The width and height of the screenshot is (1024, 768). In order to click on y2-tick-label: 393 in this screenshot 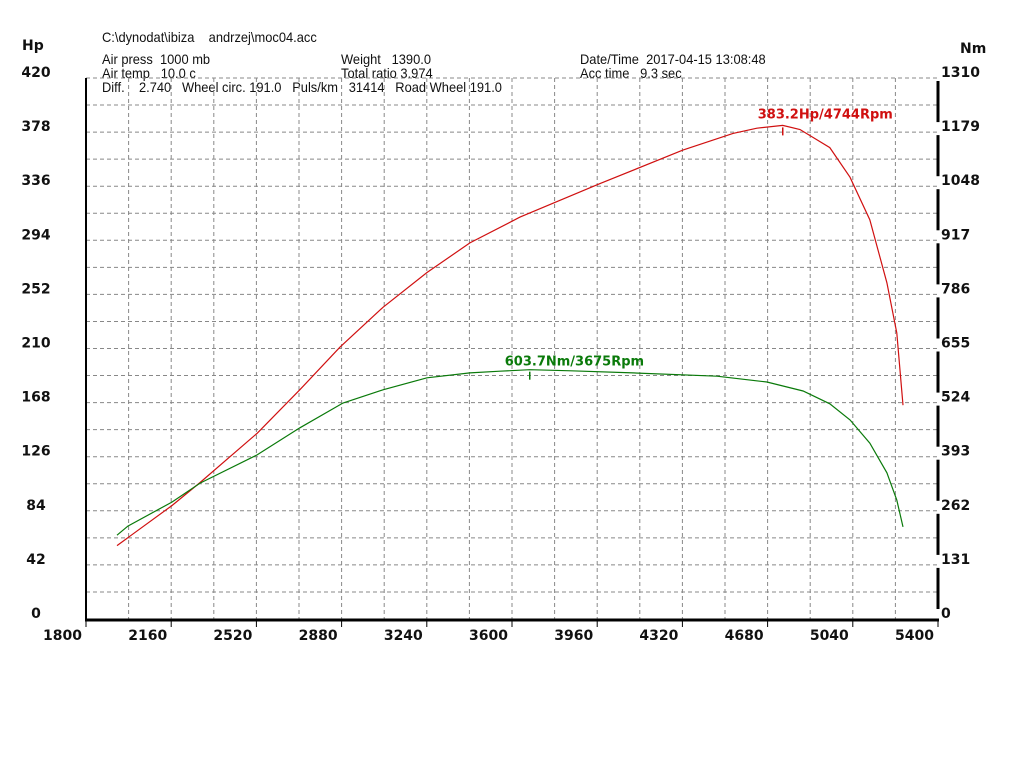, I will do `click(955, 452)`.